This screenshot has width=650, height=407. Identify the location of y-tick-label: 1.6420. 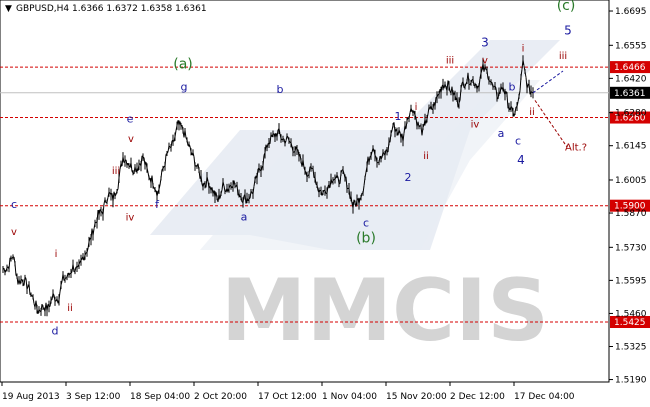
(631, 79).